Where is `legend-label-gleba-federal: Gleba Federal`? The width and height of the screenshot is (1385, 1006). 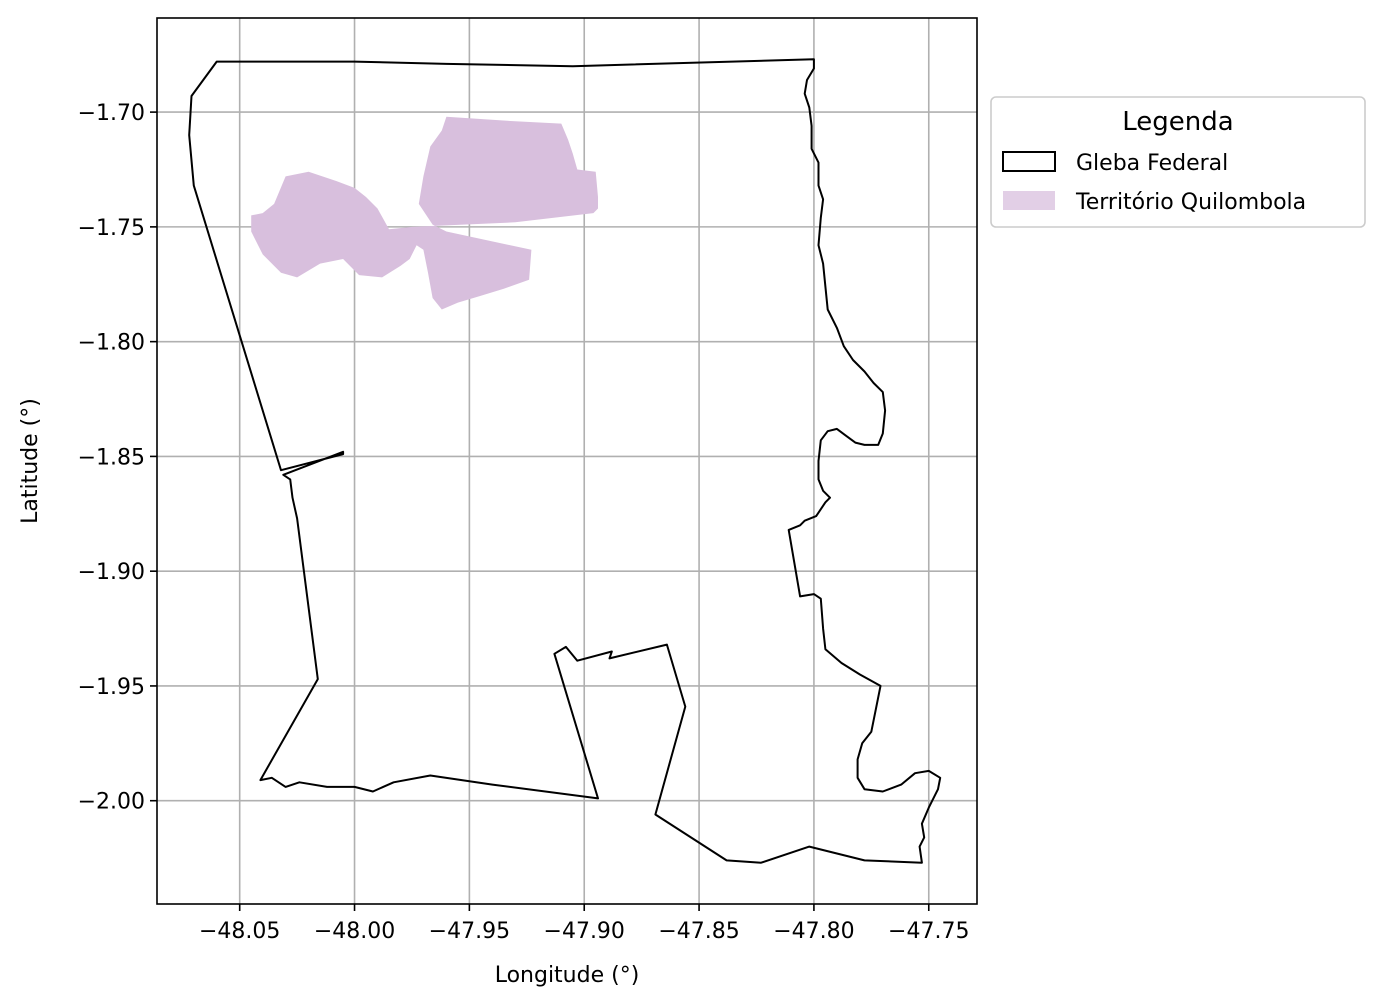 legend-label-gleba-federal: Gleba Federal is located at coordinates (1152, 163).